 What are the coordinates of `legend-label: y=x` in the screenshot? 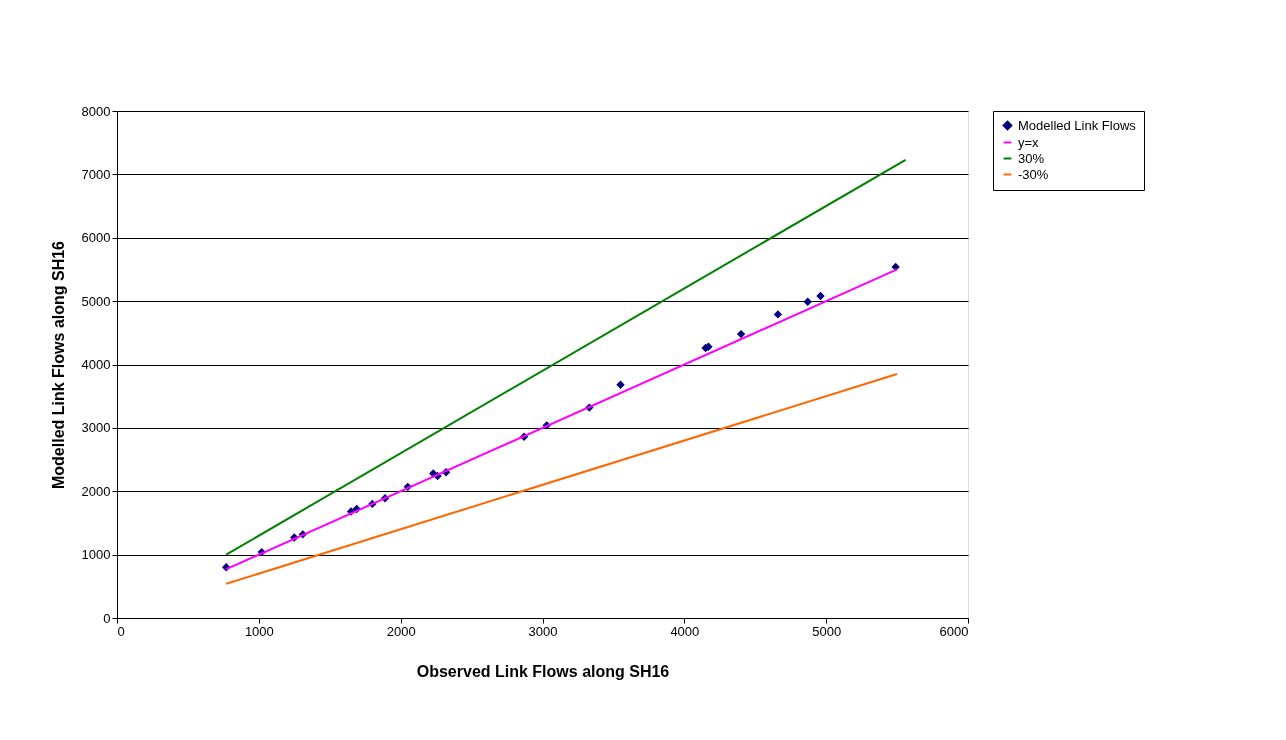 It's located at (1029, 142).